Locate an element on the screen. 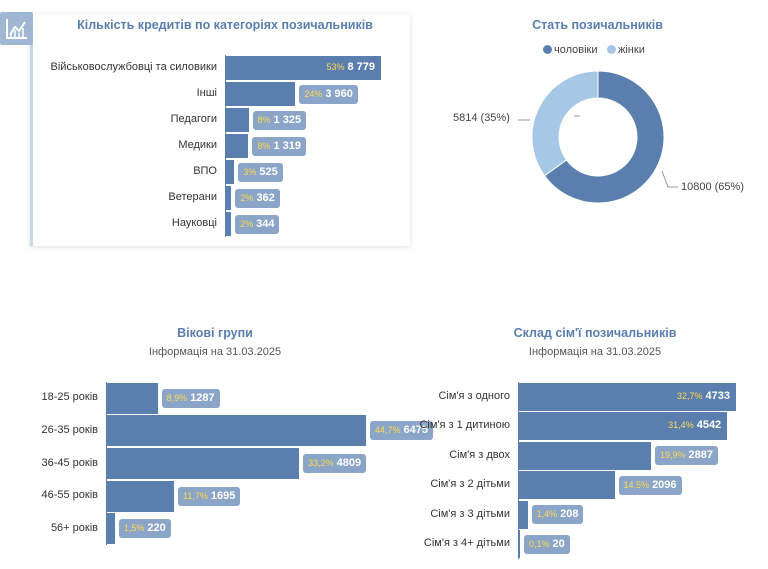 The image size is (768, 569). value-label: 6475 is located at coordinates (416, 430).